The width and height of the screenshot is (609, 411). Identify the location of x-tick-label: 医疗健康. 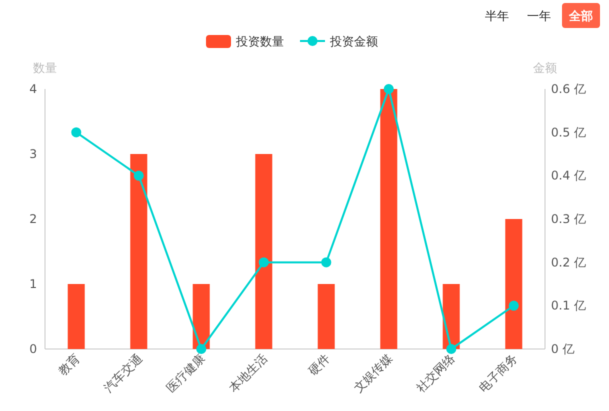
(186, 373).